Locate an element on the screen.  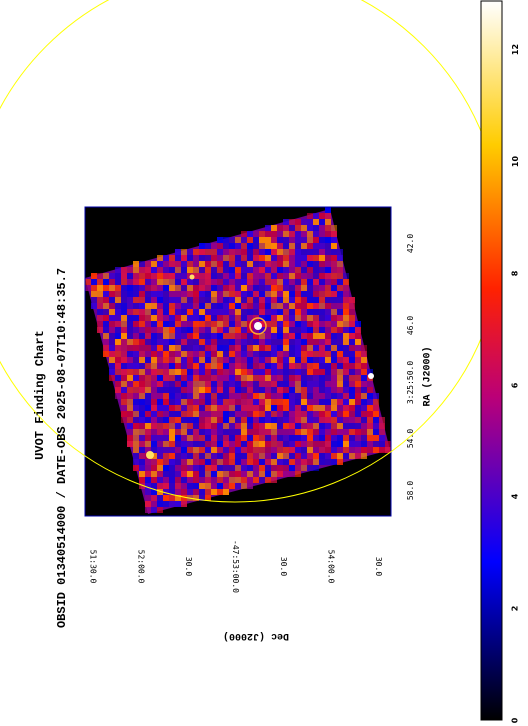
colorbar is located at coordinates (491, 360).